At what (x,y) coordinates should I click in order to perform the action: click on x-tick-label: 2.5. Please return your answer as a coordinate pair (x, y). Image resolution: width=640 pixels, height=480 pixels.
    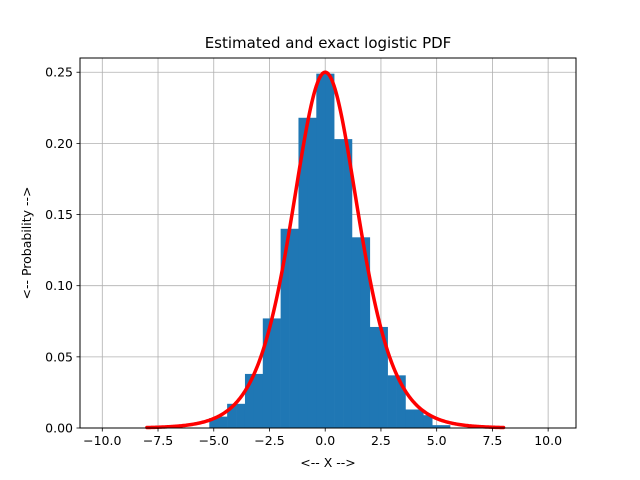
    Looking at the image, I should click on (381, 440).